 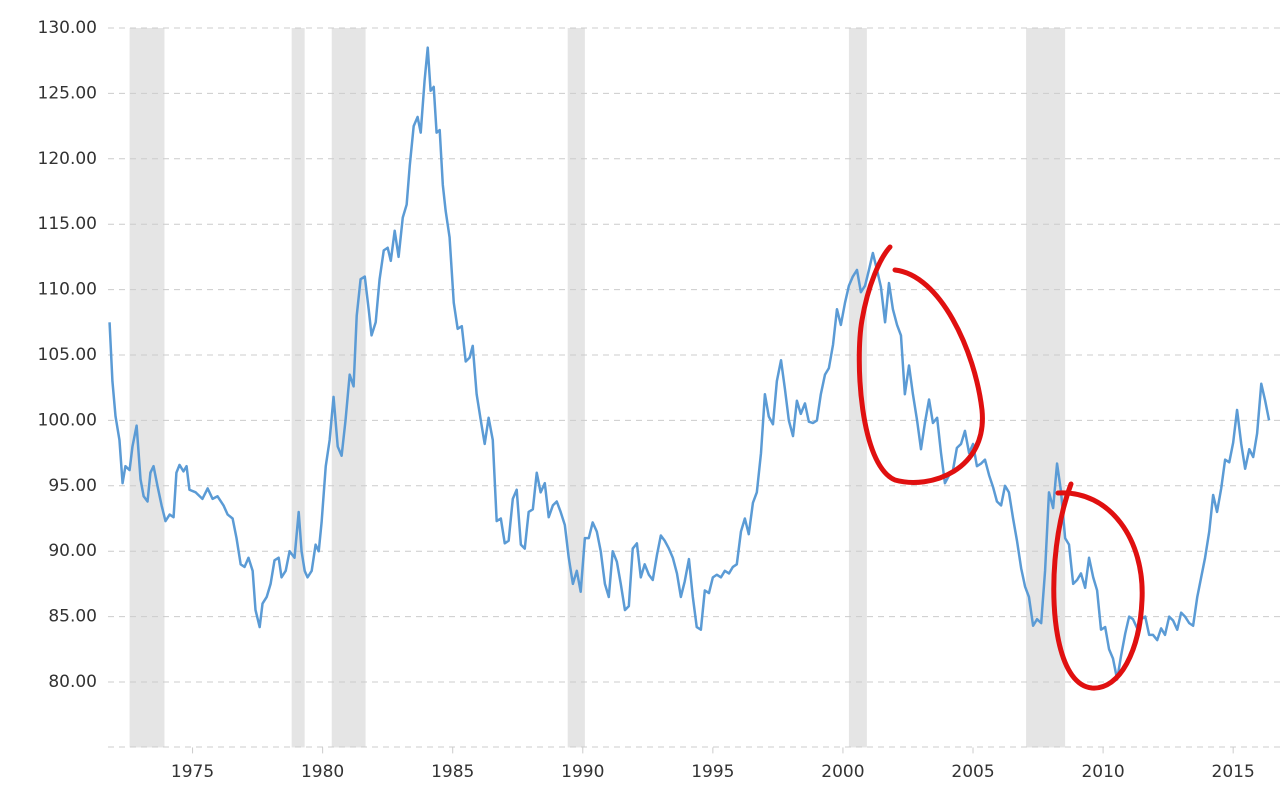 I want to click on y-tick-label: 95.00, so click(x=72, y=486).